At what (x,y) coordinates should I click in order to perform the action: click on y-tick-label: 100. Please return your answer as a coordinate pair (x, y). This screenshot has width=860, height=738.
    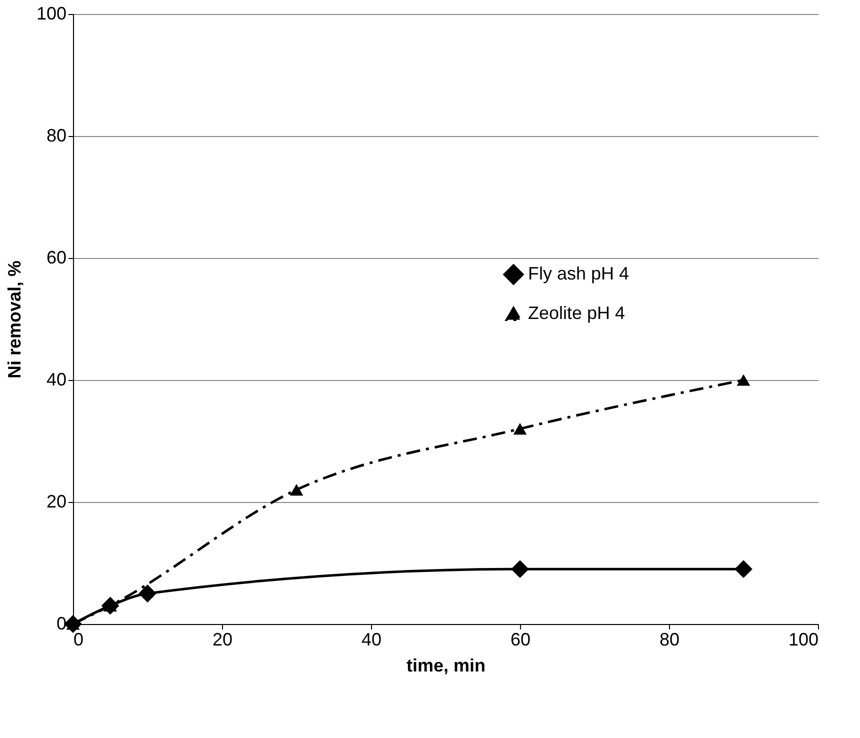
    Looking at the image, I should click on (51, 14).